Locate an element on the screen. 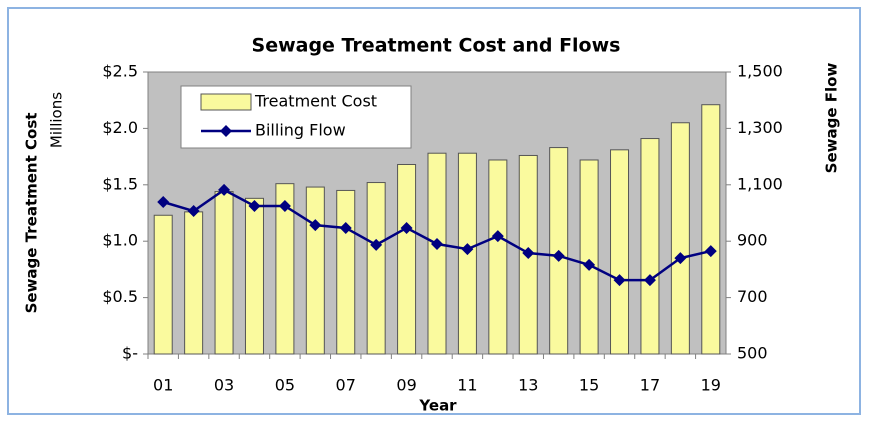  x-tick-label: 17 is located at coordinates (650, 385).